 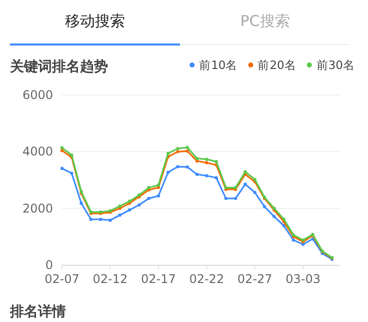 I want to click on legend-label: 前30名, so click(x=335, y=65).